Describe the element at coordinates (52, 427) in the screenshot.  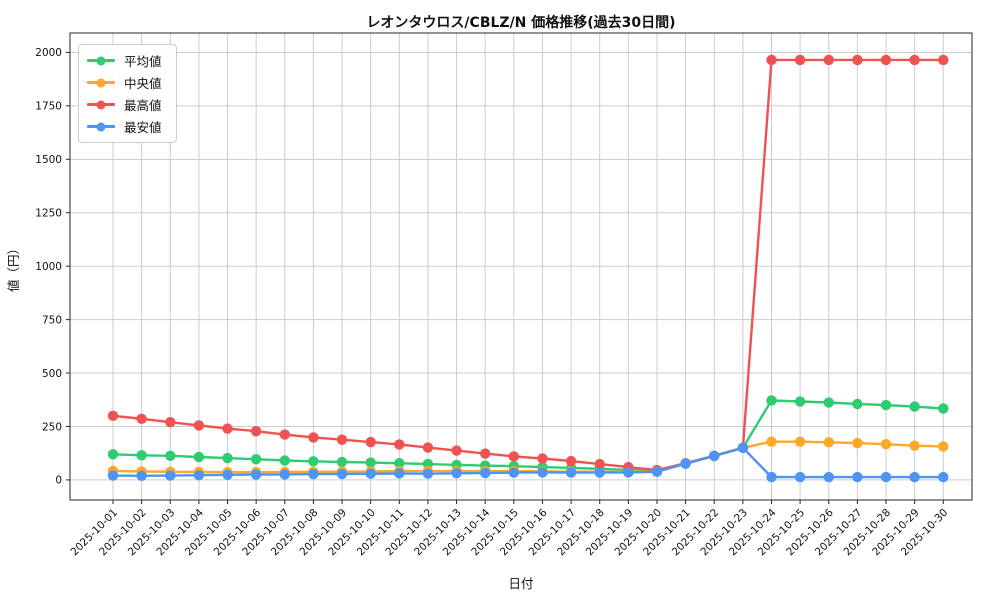
I see `y-tick-label: 250` at that location.